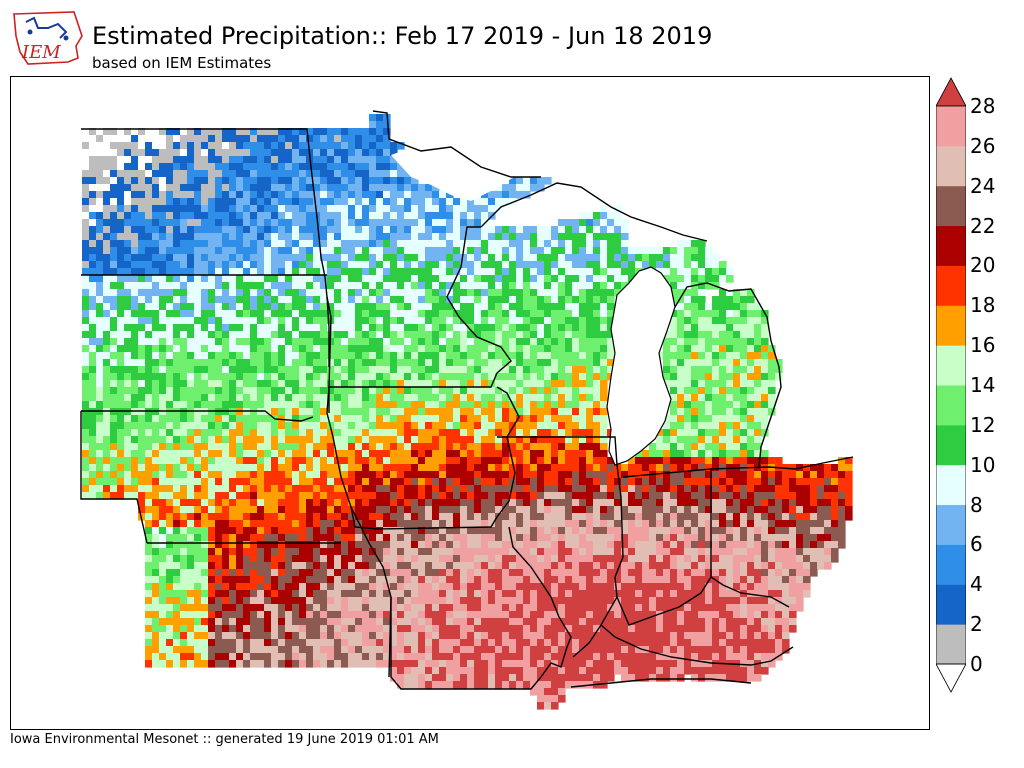 Image resolution: width=1024 pixels, height=768 pixels. Describe the element at coordinates (976, 544) in the screenshot. I see `colorbar-tick-label: 6` at that location.